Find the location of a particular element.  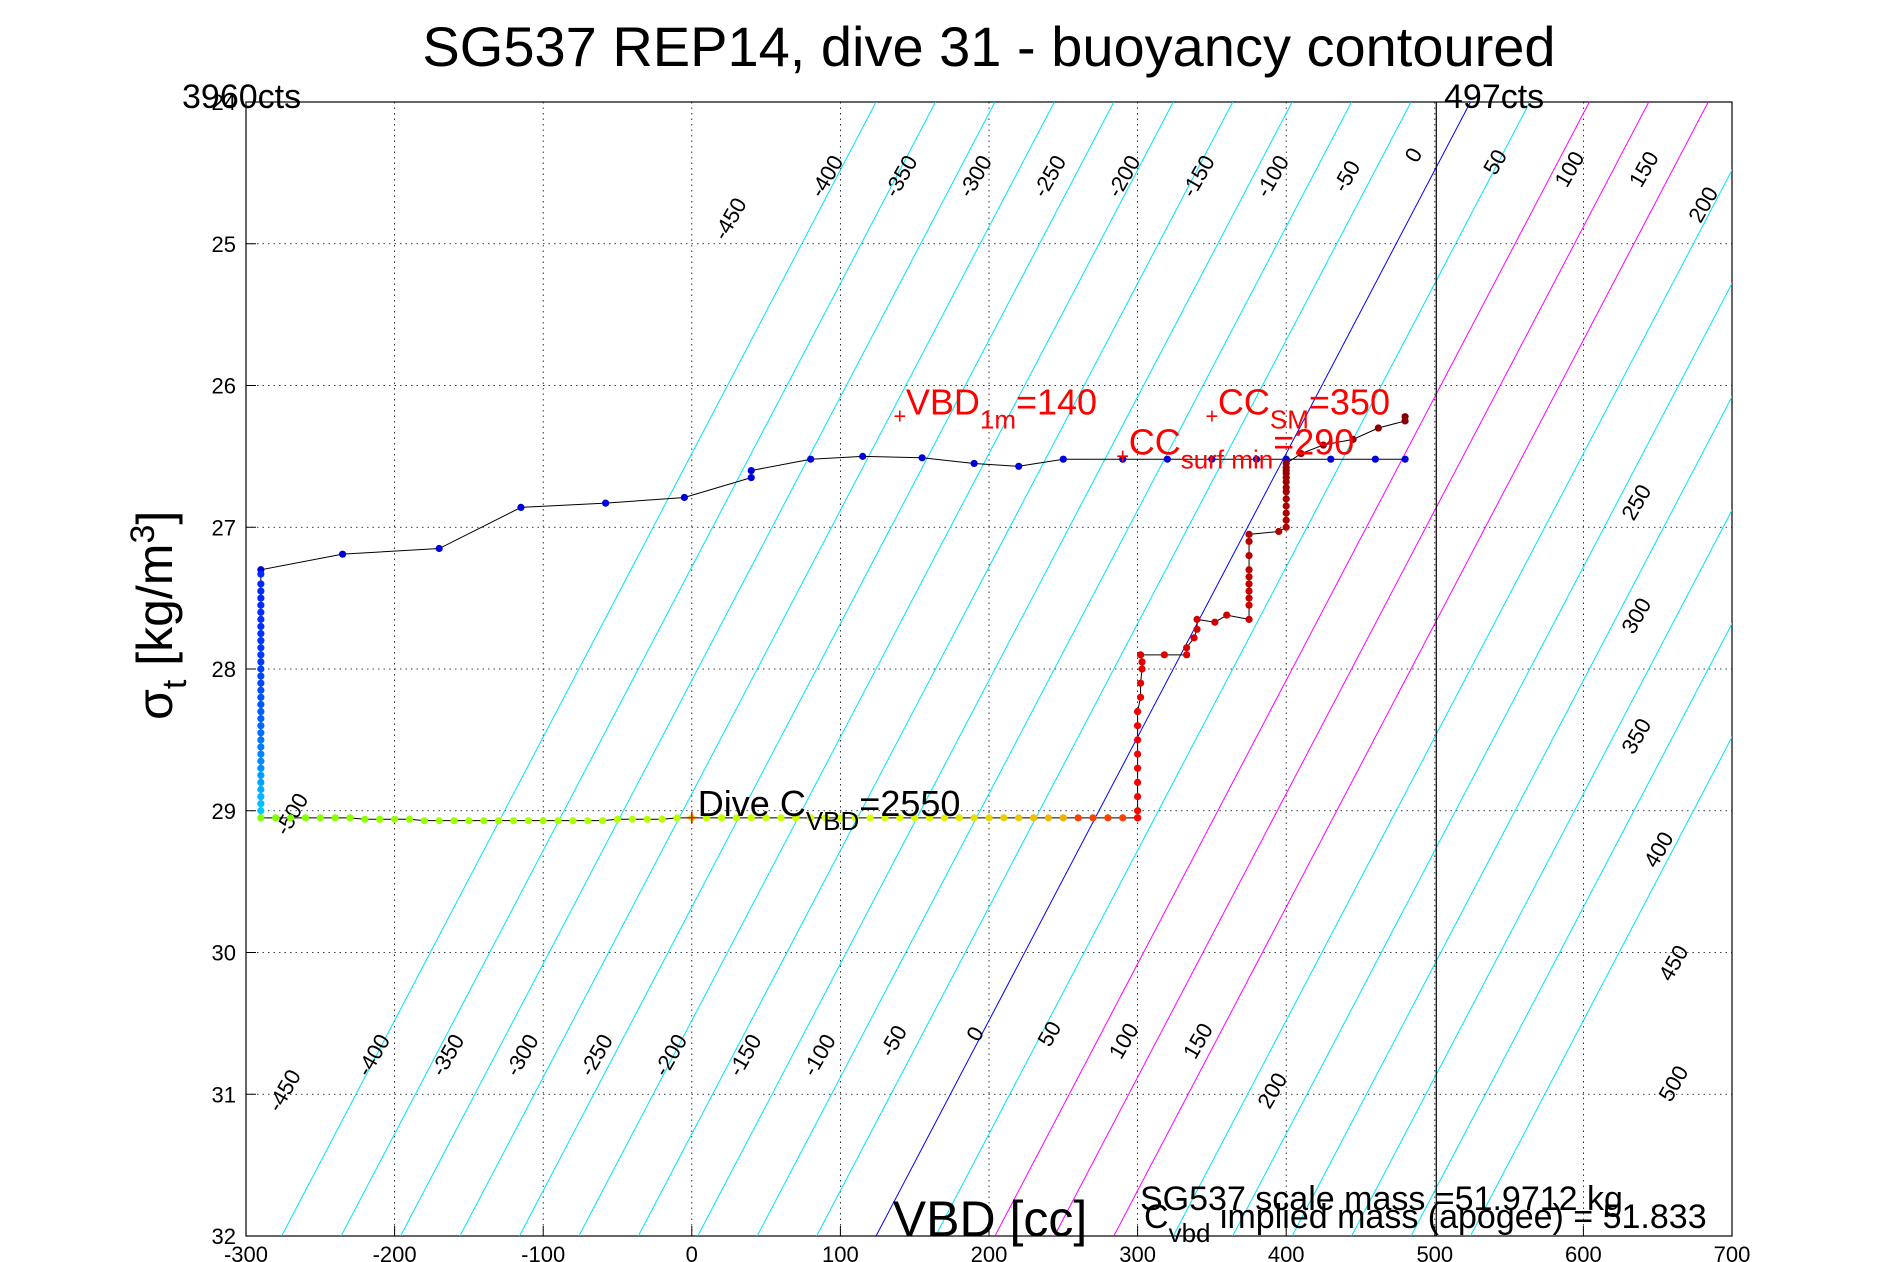

annotation-sub: SM is located at coordinates (1289, 420).